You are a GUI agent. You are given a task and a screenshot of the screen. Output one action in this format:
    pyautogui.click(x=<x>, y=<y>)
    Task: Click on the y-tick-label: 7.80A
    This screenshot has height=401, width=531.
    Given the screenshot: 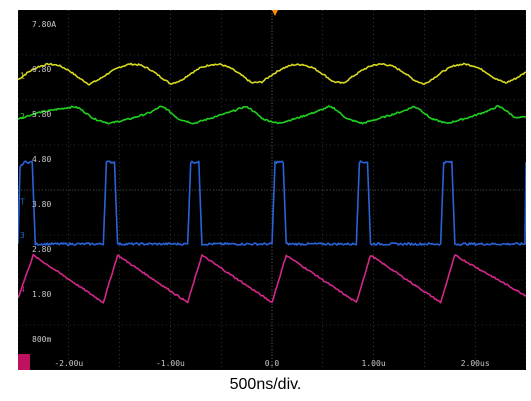 What is the action you would take?
    pyautogui.click(x=44, y=24)
    